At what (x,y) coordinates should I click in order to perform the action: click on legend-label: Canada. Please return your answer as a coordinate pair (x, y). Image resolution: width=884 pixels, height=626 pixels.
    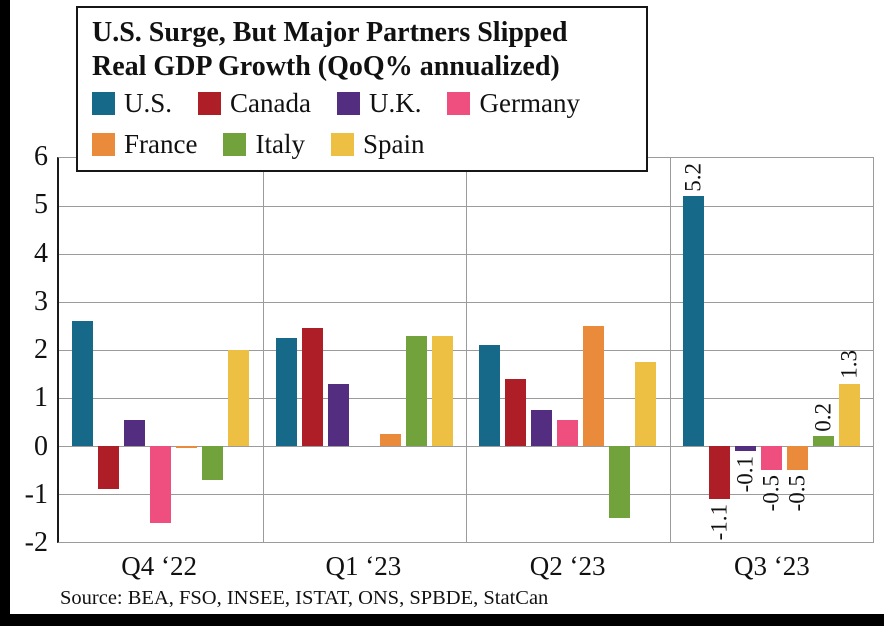
    Looking at the image, I should click on (270, 103).